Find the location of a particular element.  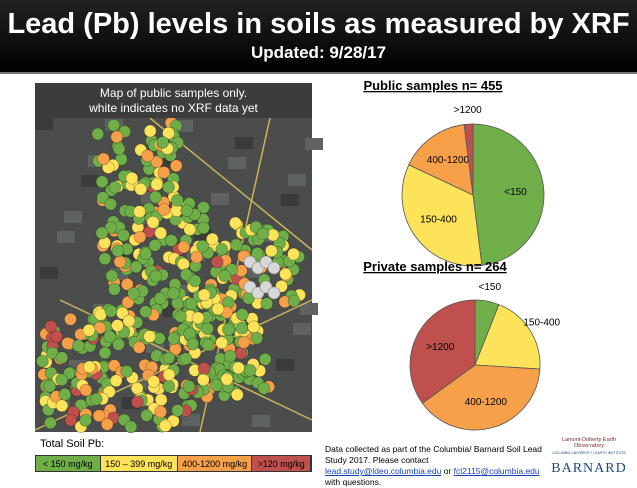

email-link: fcl2115@columbia.edu is located at coordinates (496, 471).